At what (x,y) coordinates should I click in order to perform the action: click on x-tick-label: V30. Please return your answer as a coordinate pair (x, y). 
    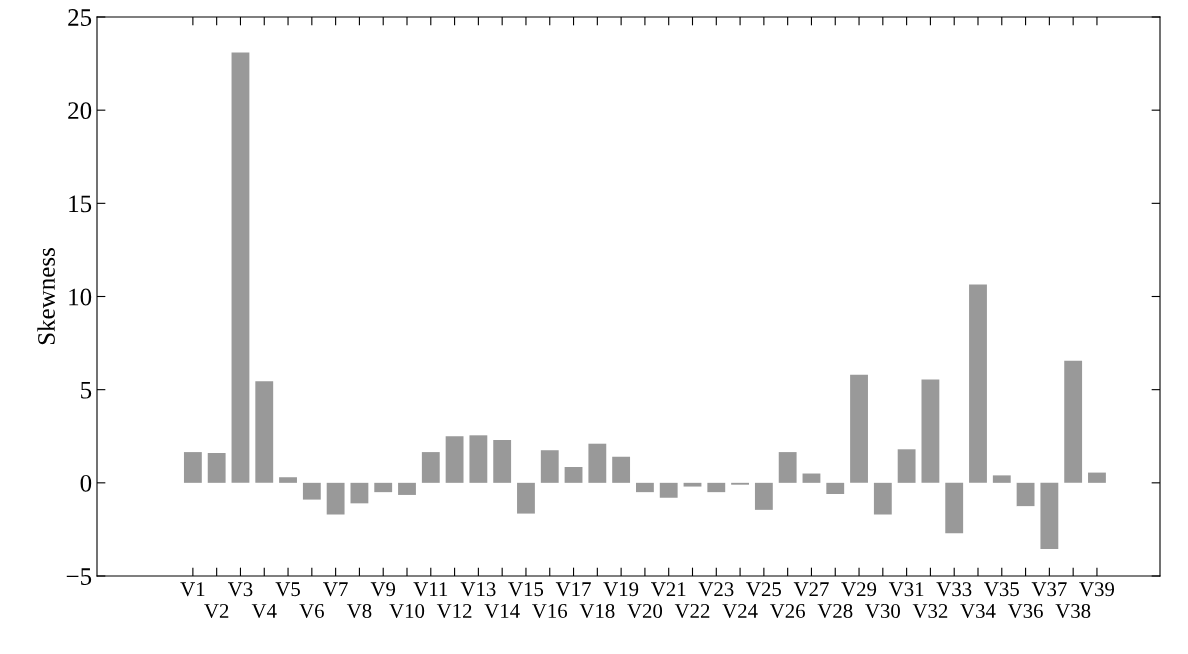
    Looking at the image, I should click on (882, 611).